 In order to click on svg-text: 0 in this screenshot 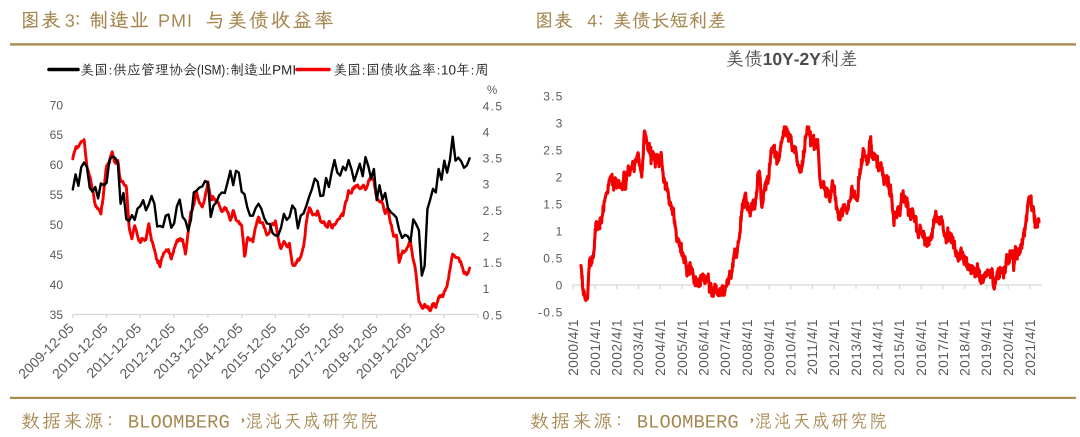, I will do `click(560, 285)`.